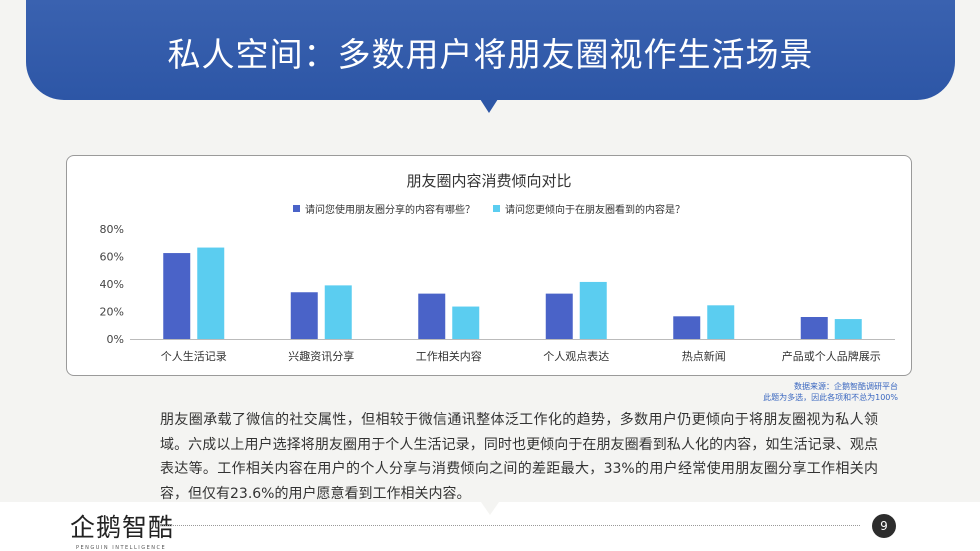 This screenshot has width=980, height=551. Describe the element at coordinates (490, 508) in the screenshot. I see `footer-pointer` at that location.